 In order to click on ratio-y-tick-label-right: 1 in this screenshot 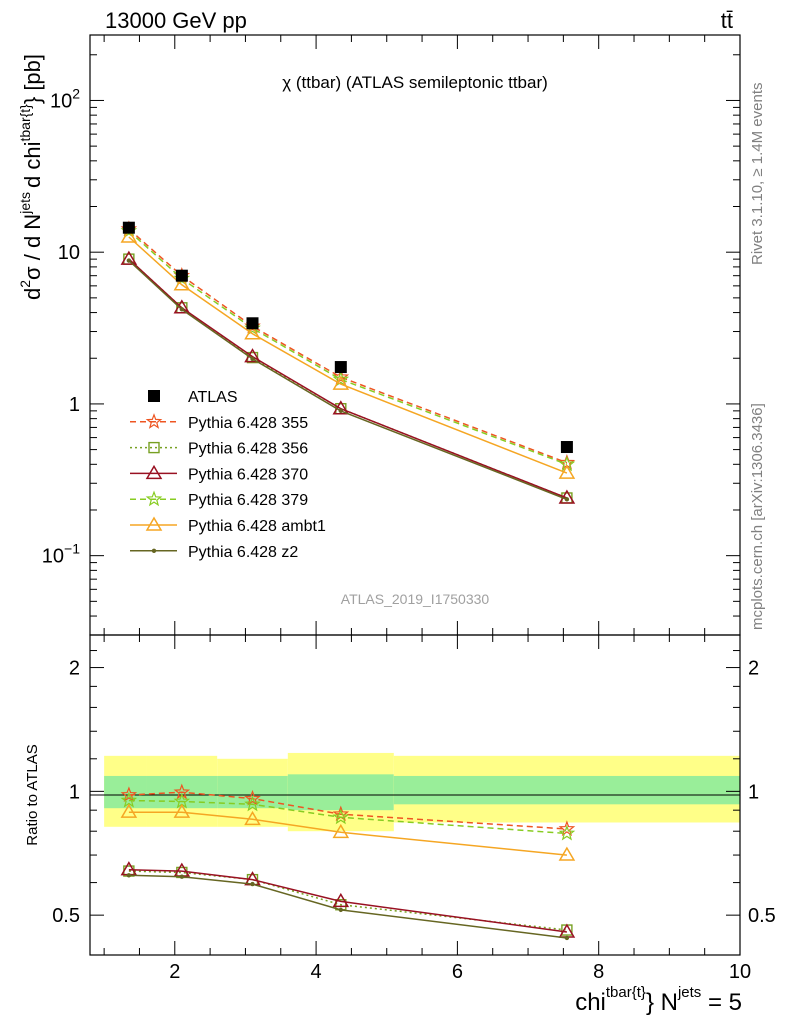, I will do `click(753, 792)`.